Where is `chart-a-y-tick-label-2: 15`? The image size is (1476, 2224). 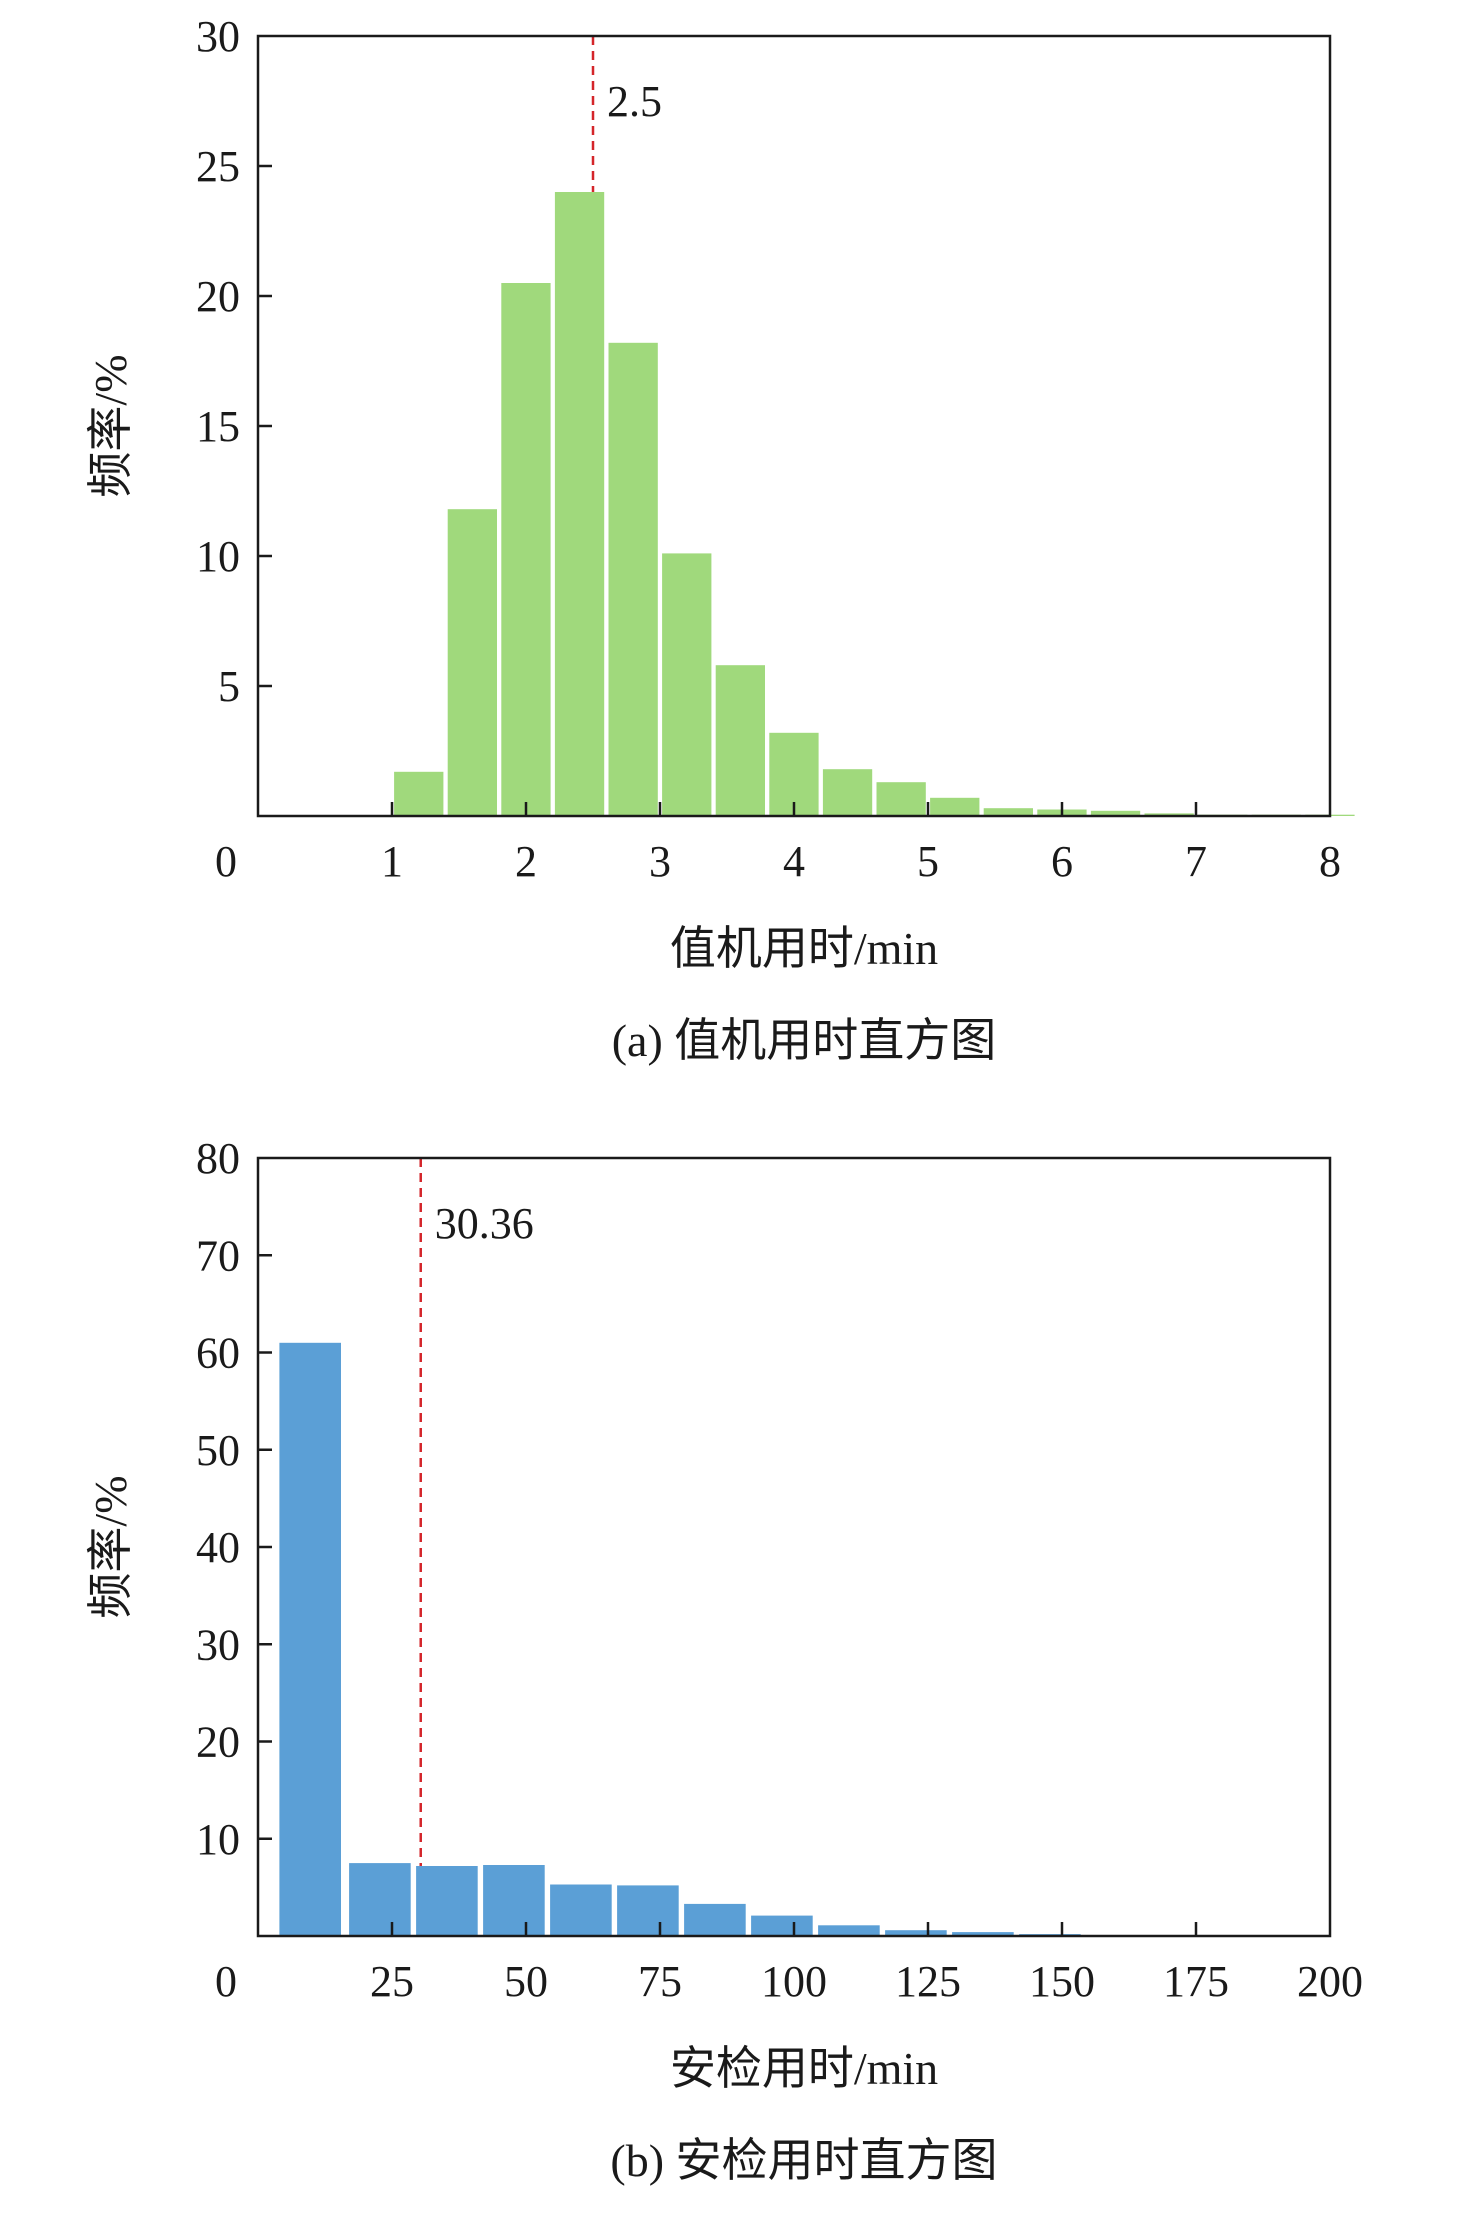
chart-a-y-tick-label-2: 15 is located at coordinates (218, 426).